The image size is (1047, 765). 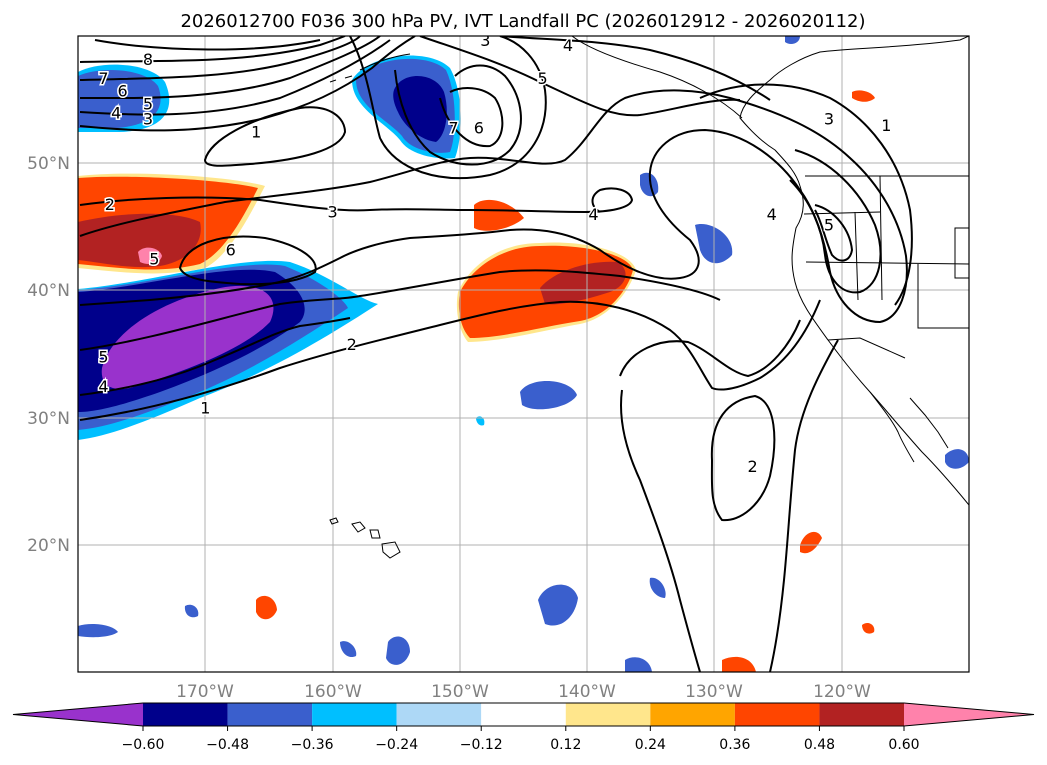 I want to click on lat-label-50n: 50°N, so click(x=48, y=164).